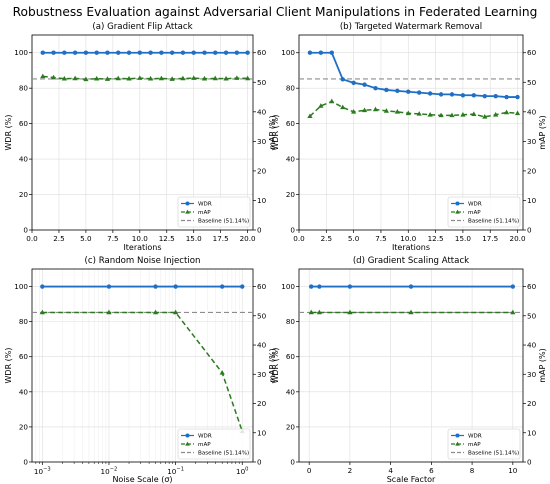 This screenshot has height=484, width=550. I want to click on y2-tick-label: 60, so click(262, 286).